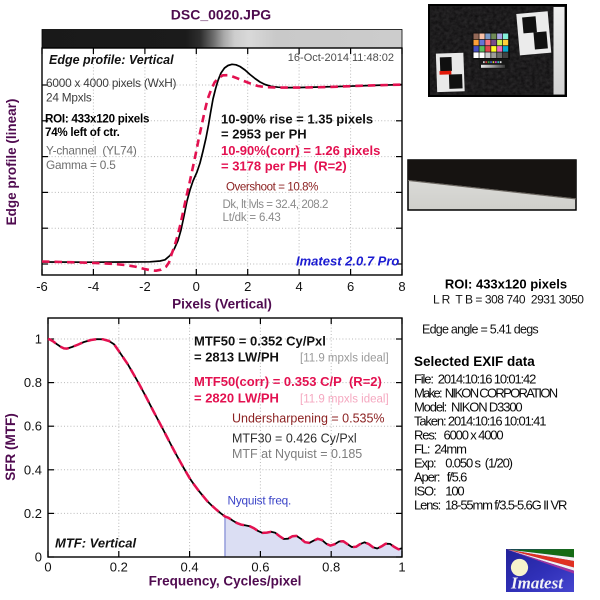 This screenshot has width=600, height=600. What do you see at coordinates (297, 454) in the screenshot?
I see `svg-text: MTF at Nyquist = 0.185` at bounding box center [297, 454].